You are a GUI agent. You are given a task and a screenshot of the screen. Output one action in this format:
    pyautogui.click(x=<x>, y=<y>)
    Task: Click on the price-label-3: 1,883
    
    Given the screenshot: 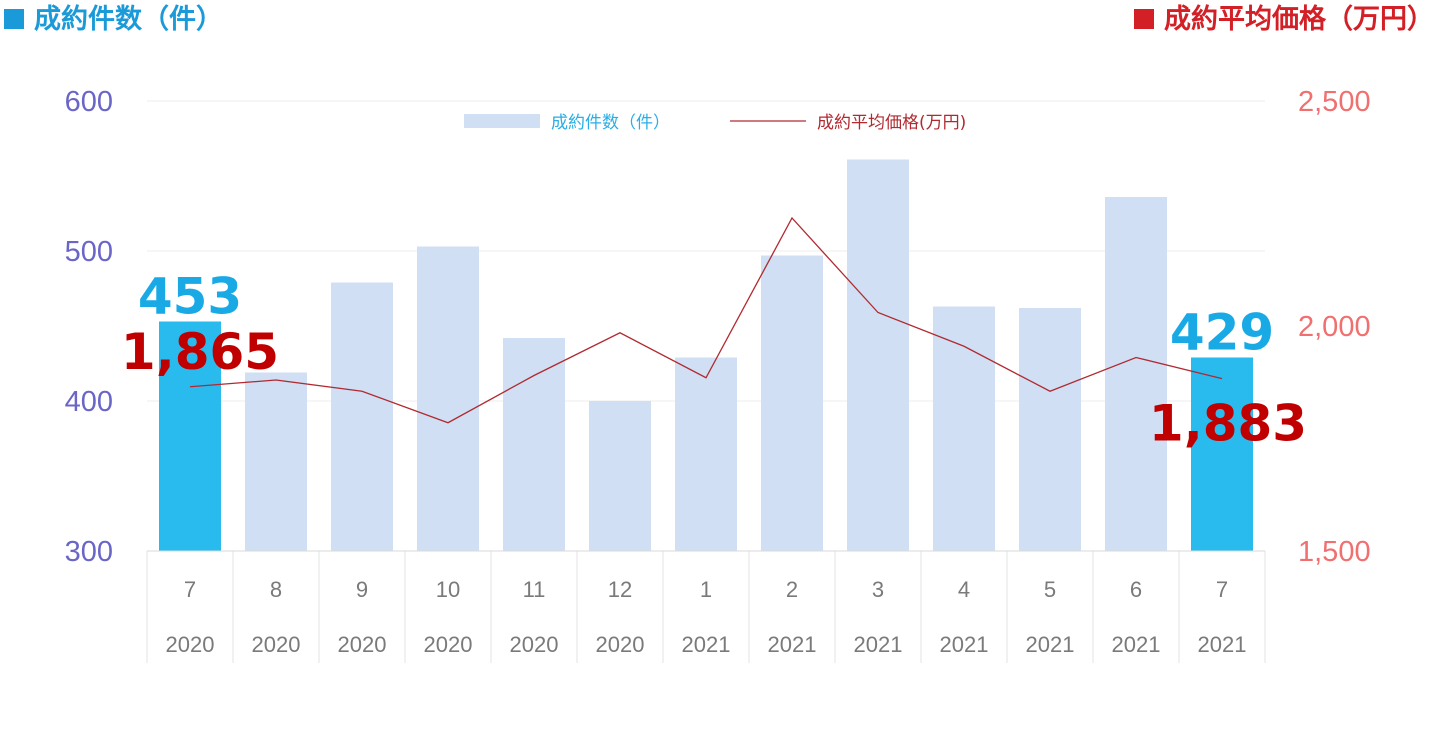 What is the action you would take?
    pyautogui.click(x=1228, y=424)
    